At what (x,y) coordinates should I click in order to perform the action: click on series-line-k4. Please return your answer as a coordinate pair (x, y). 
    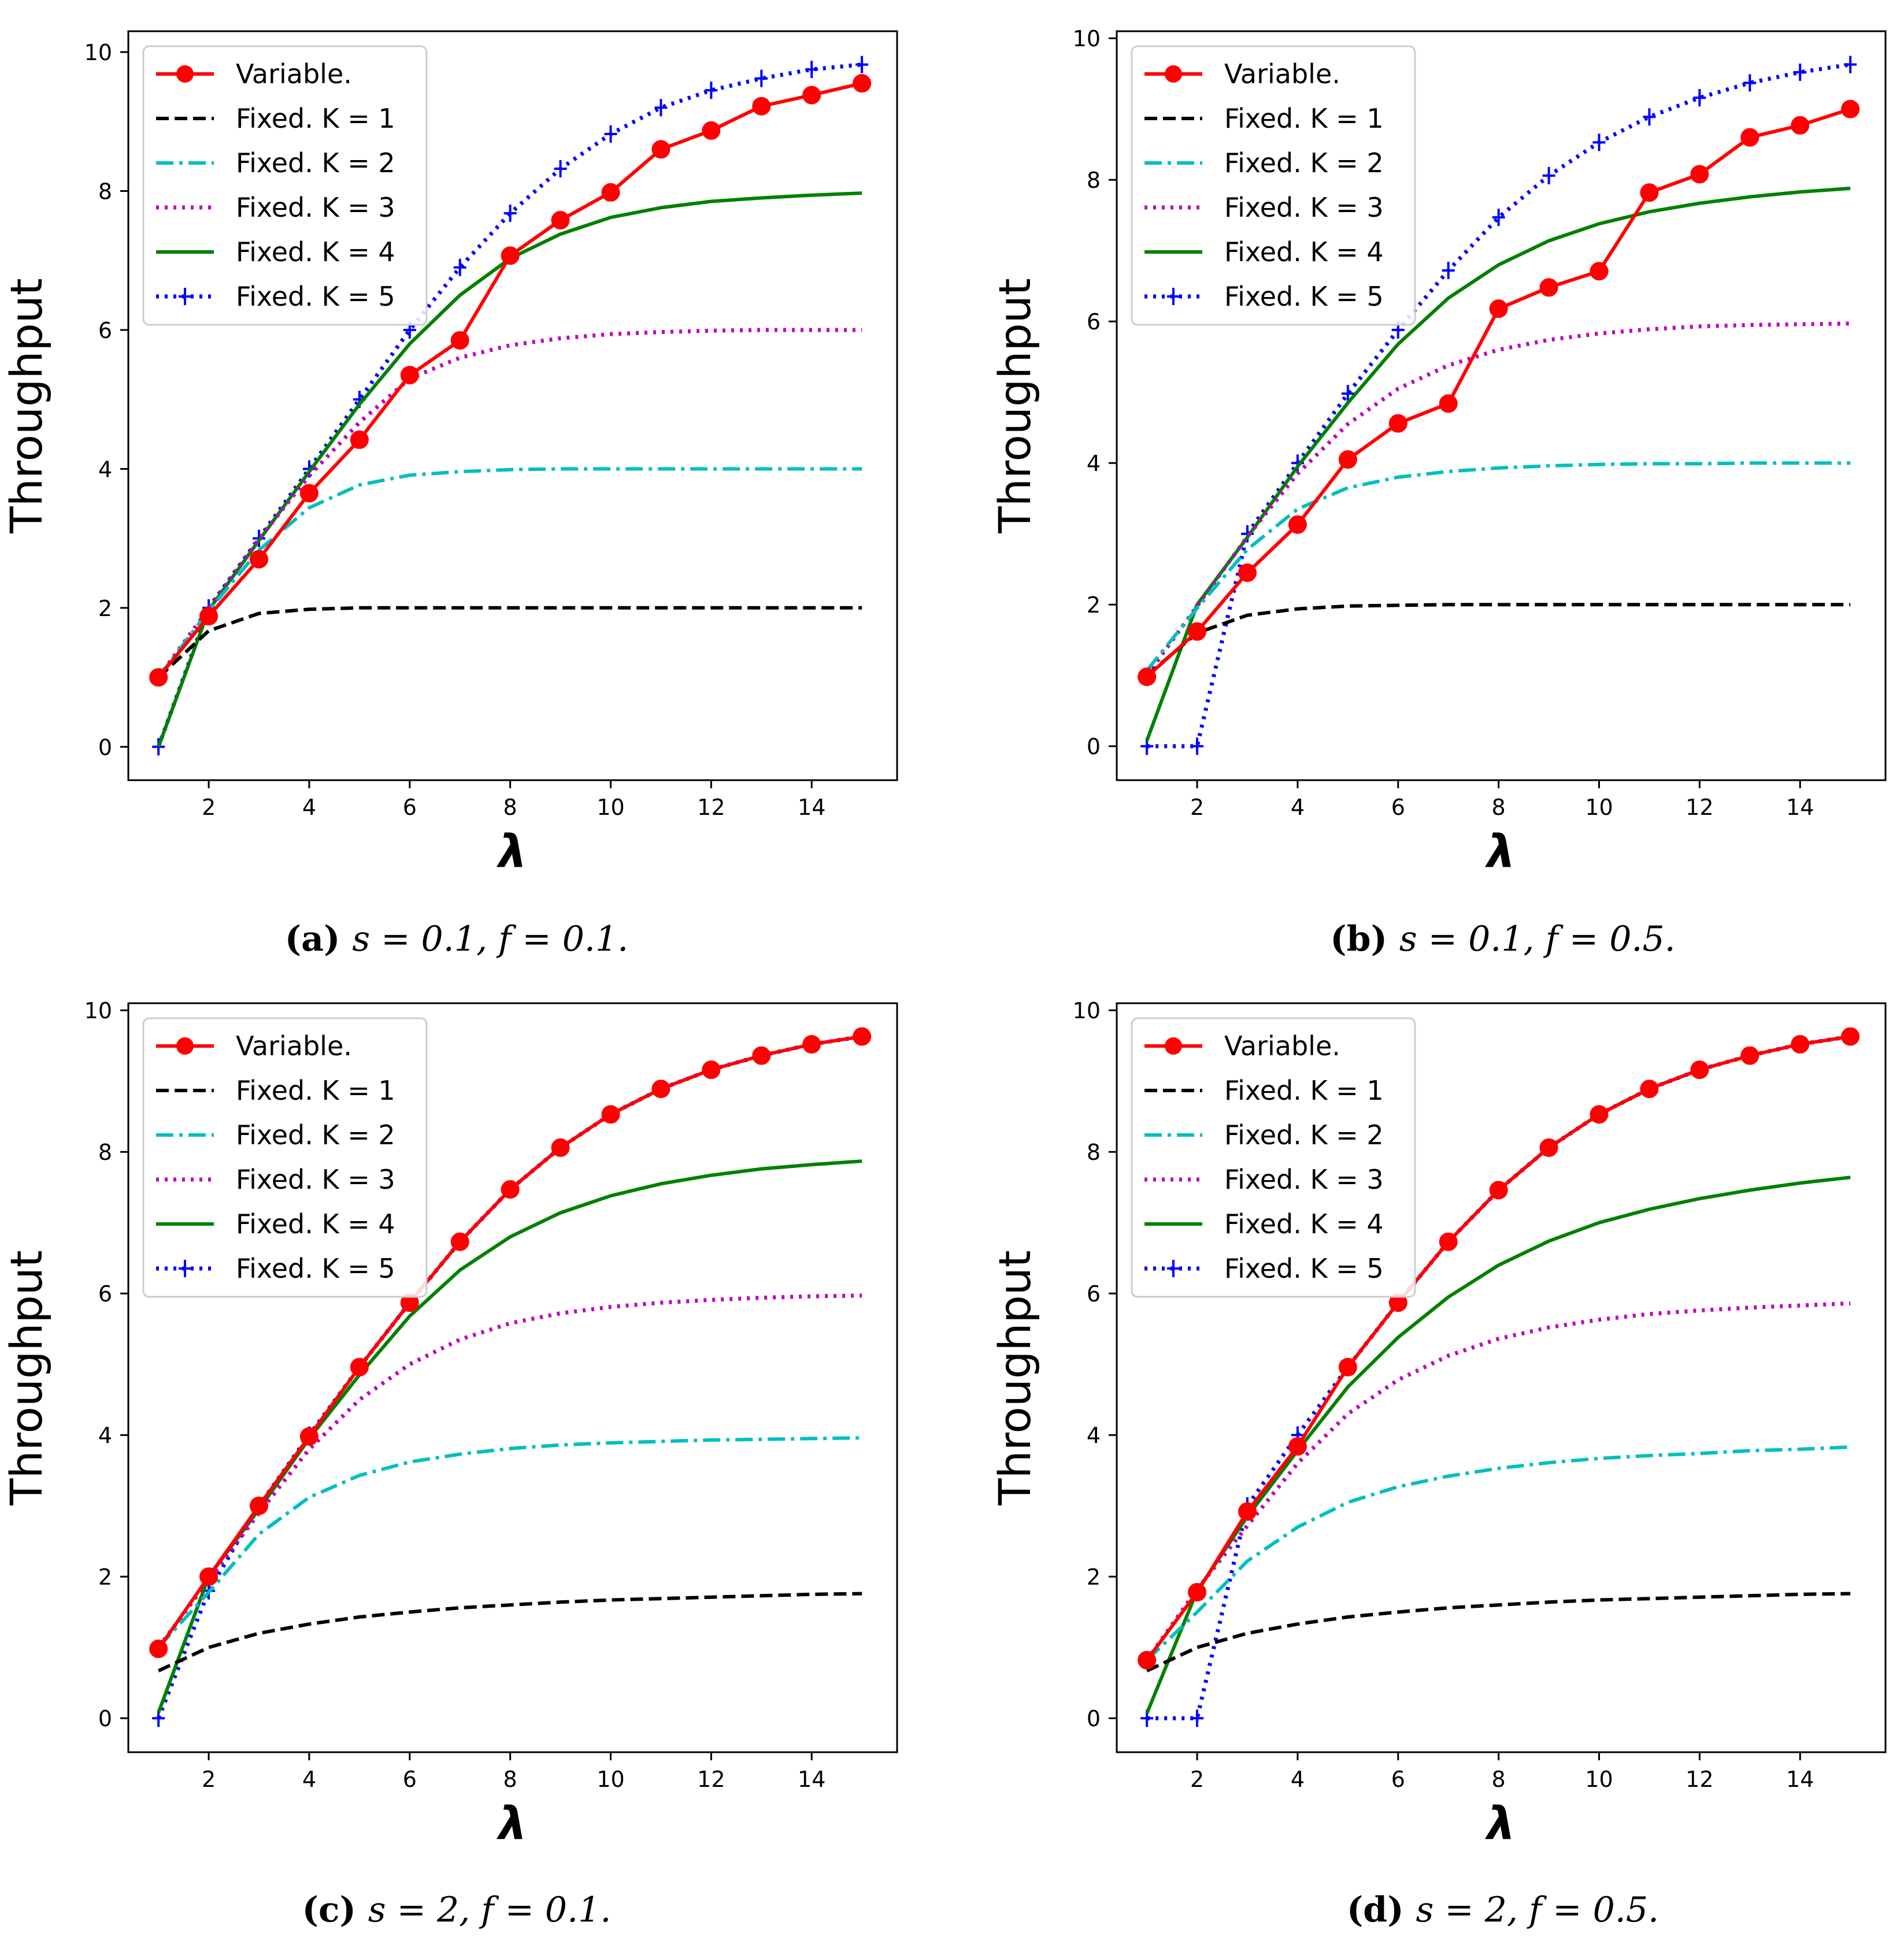
    Looking at the image, I should click on (1498, 1444).